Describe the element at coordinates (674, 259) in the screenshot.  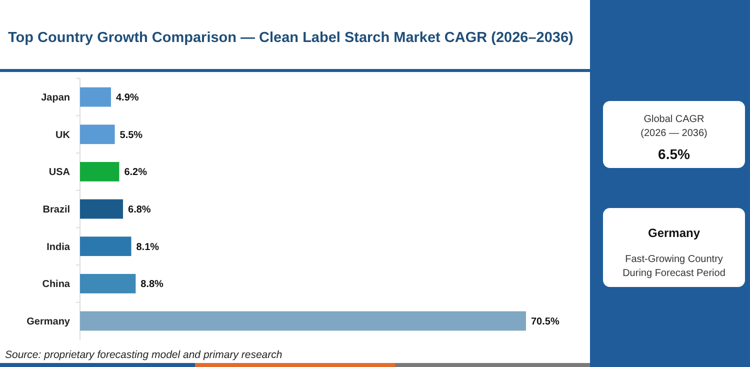
I see `text: Fast-Growing Country` at that location.